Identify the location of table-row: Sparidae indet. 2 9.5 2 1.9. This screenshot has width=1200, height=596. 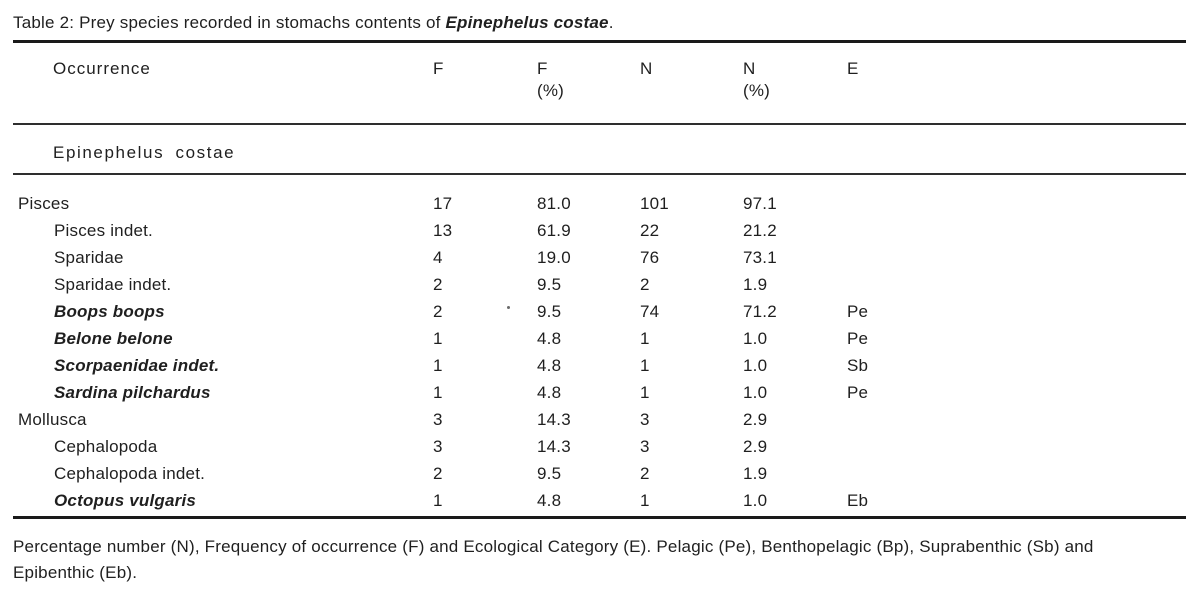
(599, 284).